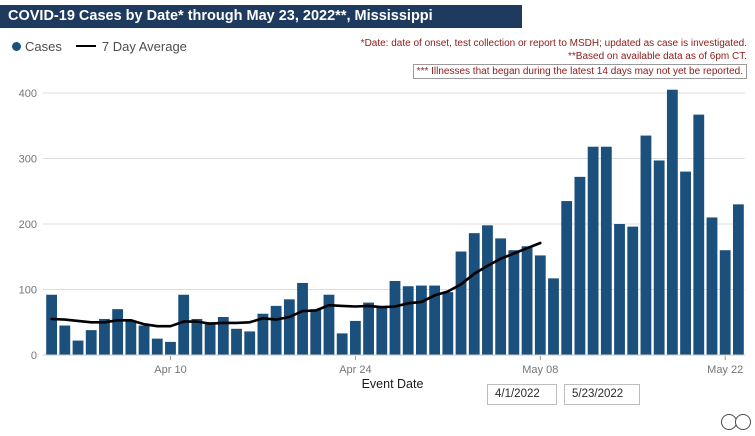 This screenshot has width=755, height=436. I want to click on footnote-data-asof: **Based on available data as of 6pm CT., so click(657, 56).